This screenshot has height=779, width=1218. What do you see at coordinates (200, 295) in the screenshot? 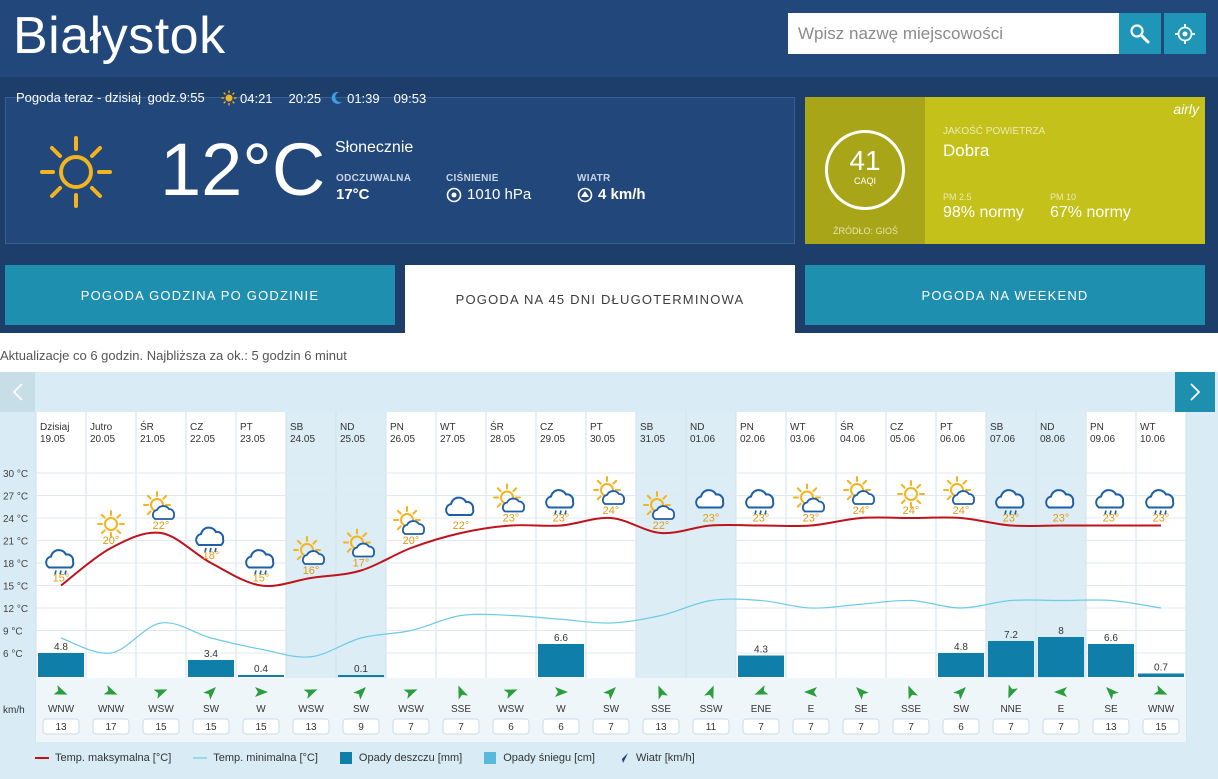
I see `tab-hourly: POGODA GODZINA PO GODZINIE` at bounding box center [200, 295].